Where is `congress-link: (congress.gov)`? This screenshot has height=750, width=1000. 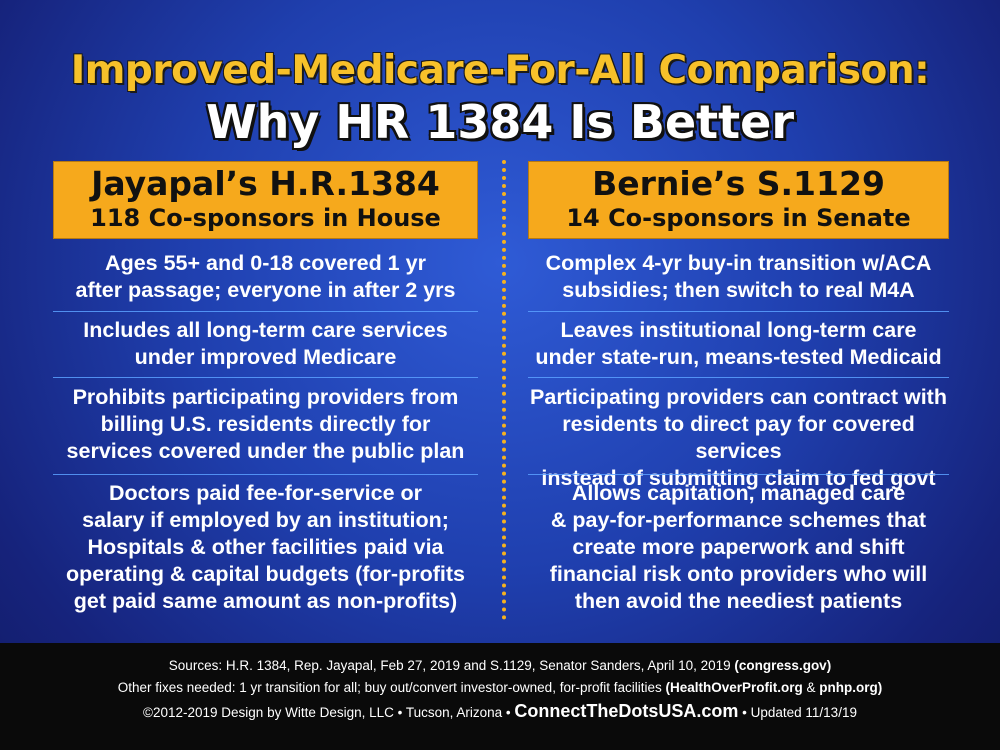
congress-link: (congress.gov) is located at coordinates (783, 665).